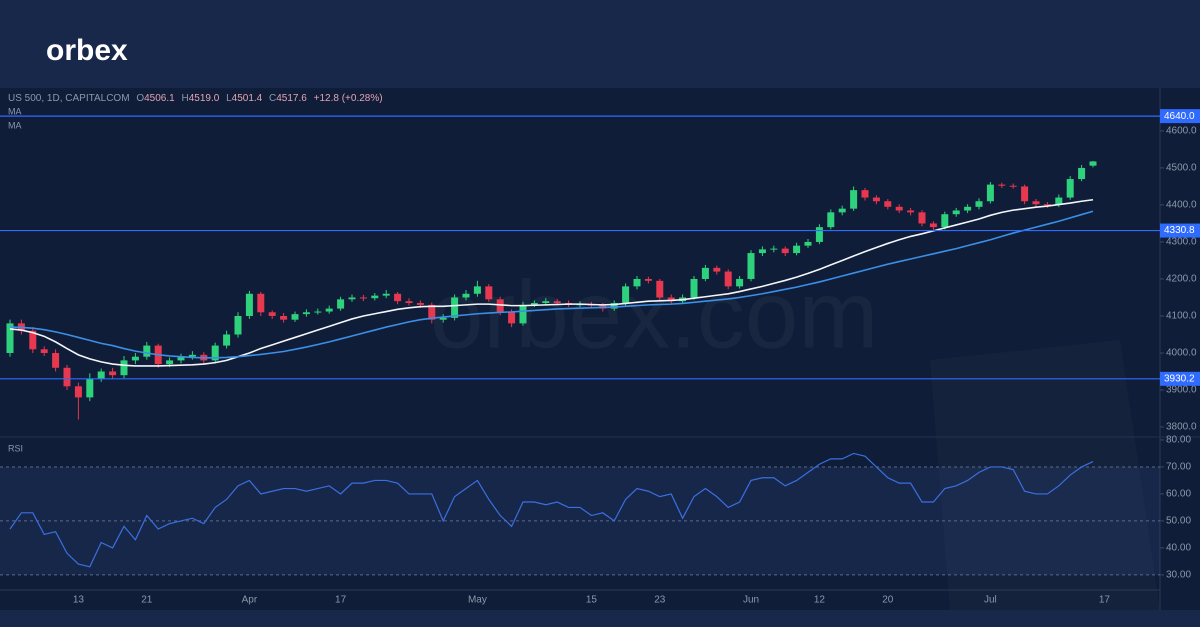 This screenshot has height=627, width=1200. Describe the element at coordinates (159, 98) in the screenshot. I see `legend-value: 4506.1` at that location.